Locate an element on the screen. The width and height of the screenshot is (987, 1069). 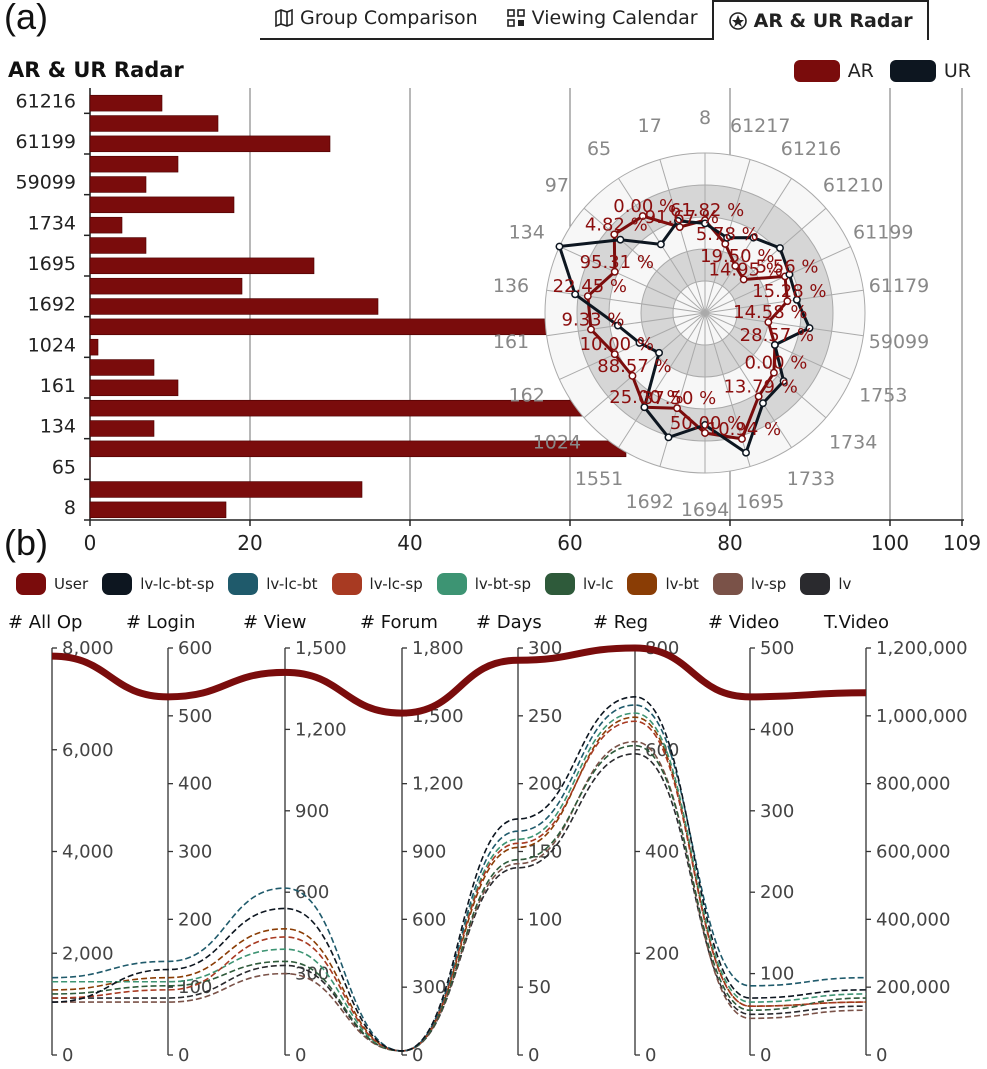
radar-axis-label: 162 is located at coordinates (527, 395).